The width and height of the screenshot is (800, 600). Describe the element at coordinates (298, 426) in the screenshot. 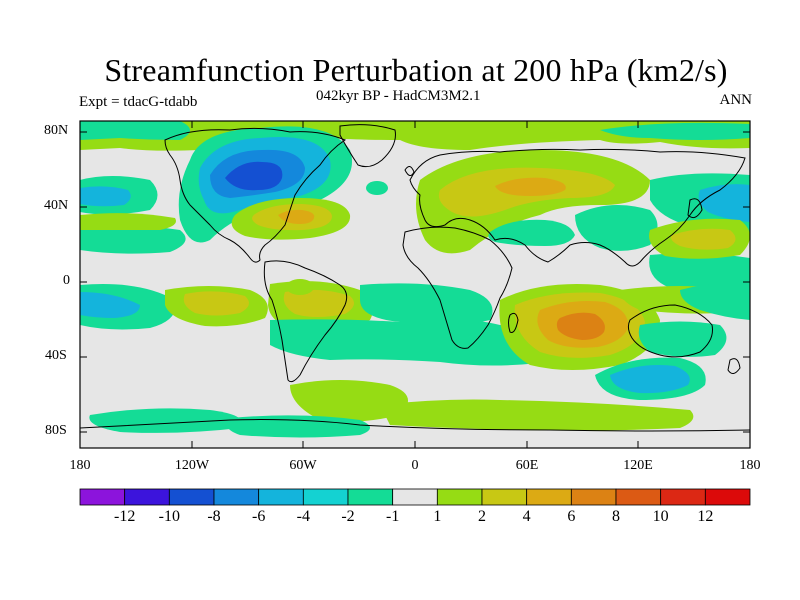

I see `antarctic-teal` at that location.